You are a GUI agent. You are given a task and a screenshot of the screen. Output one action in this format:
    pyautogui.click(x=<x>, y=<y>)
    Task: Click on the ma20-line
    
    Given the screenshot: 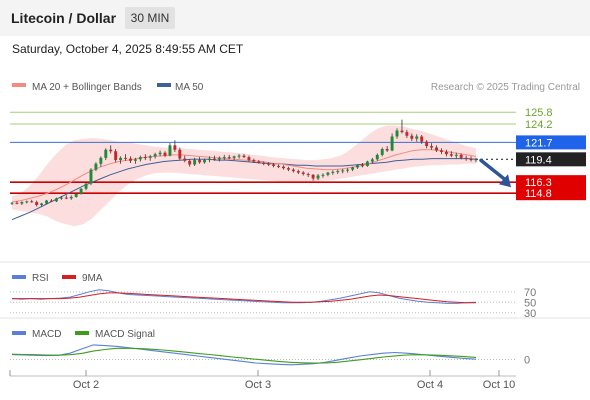 What is the action you would take?
    pyautogui.click(x=244, y=176)
    